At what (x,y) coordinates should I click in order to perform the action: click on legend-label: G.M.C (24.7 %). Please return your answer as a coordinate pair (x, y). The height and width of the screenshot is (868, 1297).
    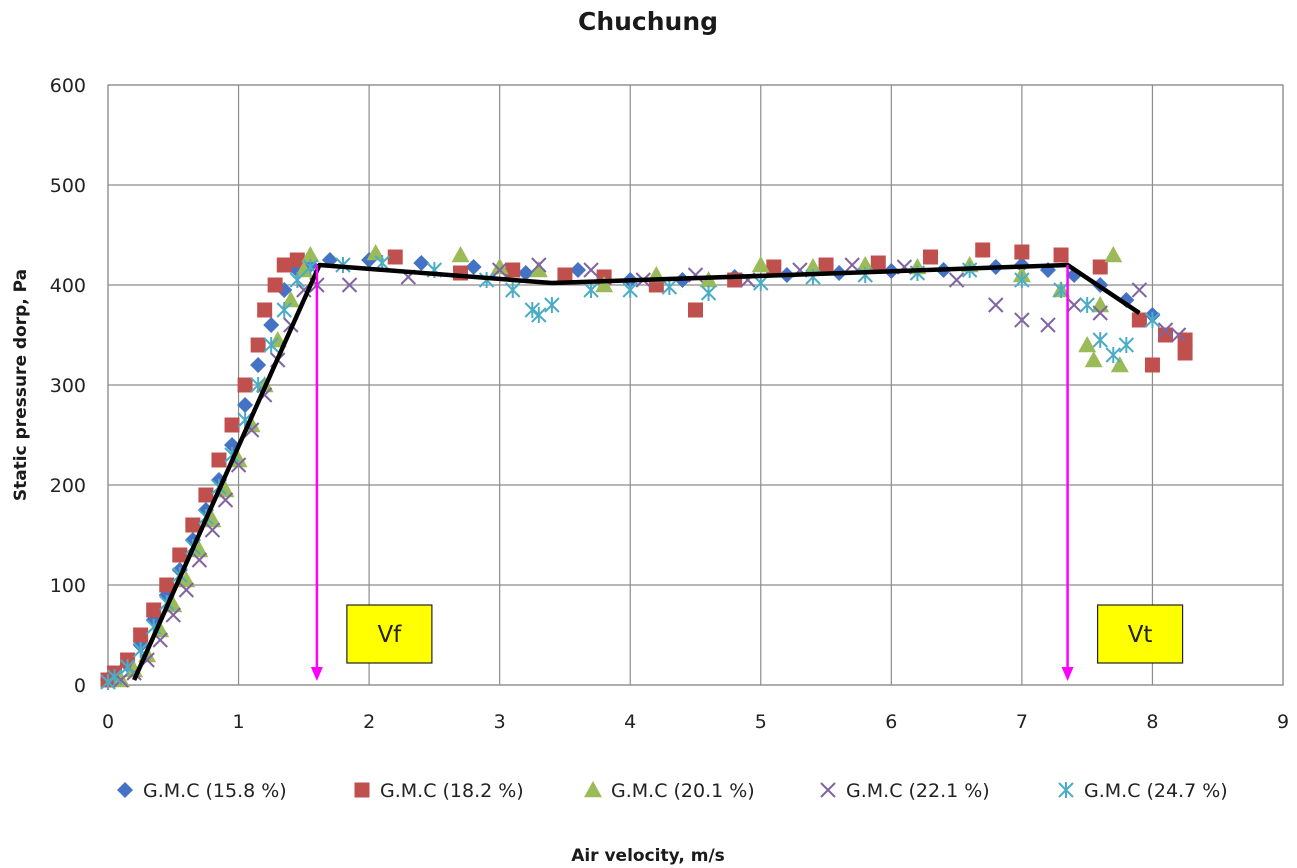
    Looking at the image, I should click on (1156, 791).